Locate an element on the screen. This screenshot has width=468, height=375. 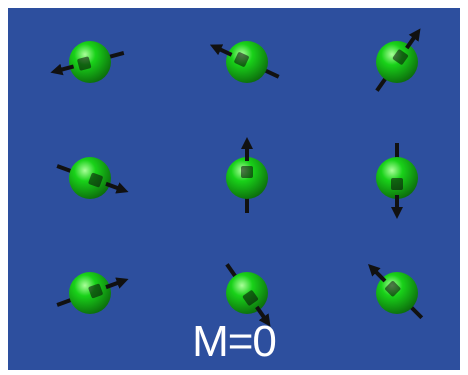
magnetization-caption: M=0 is located at coordinates (234, 341).